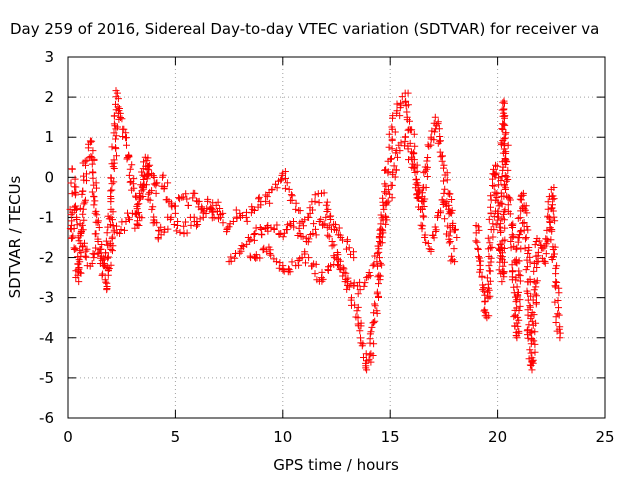 Image resolution: width=640 pixels, height=480 pixels. Describe the element at coordinates (336, 465) in the screenshot. I see `x-axis-label: GPS time / hours` at that location.